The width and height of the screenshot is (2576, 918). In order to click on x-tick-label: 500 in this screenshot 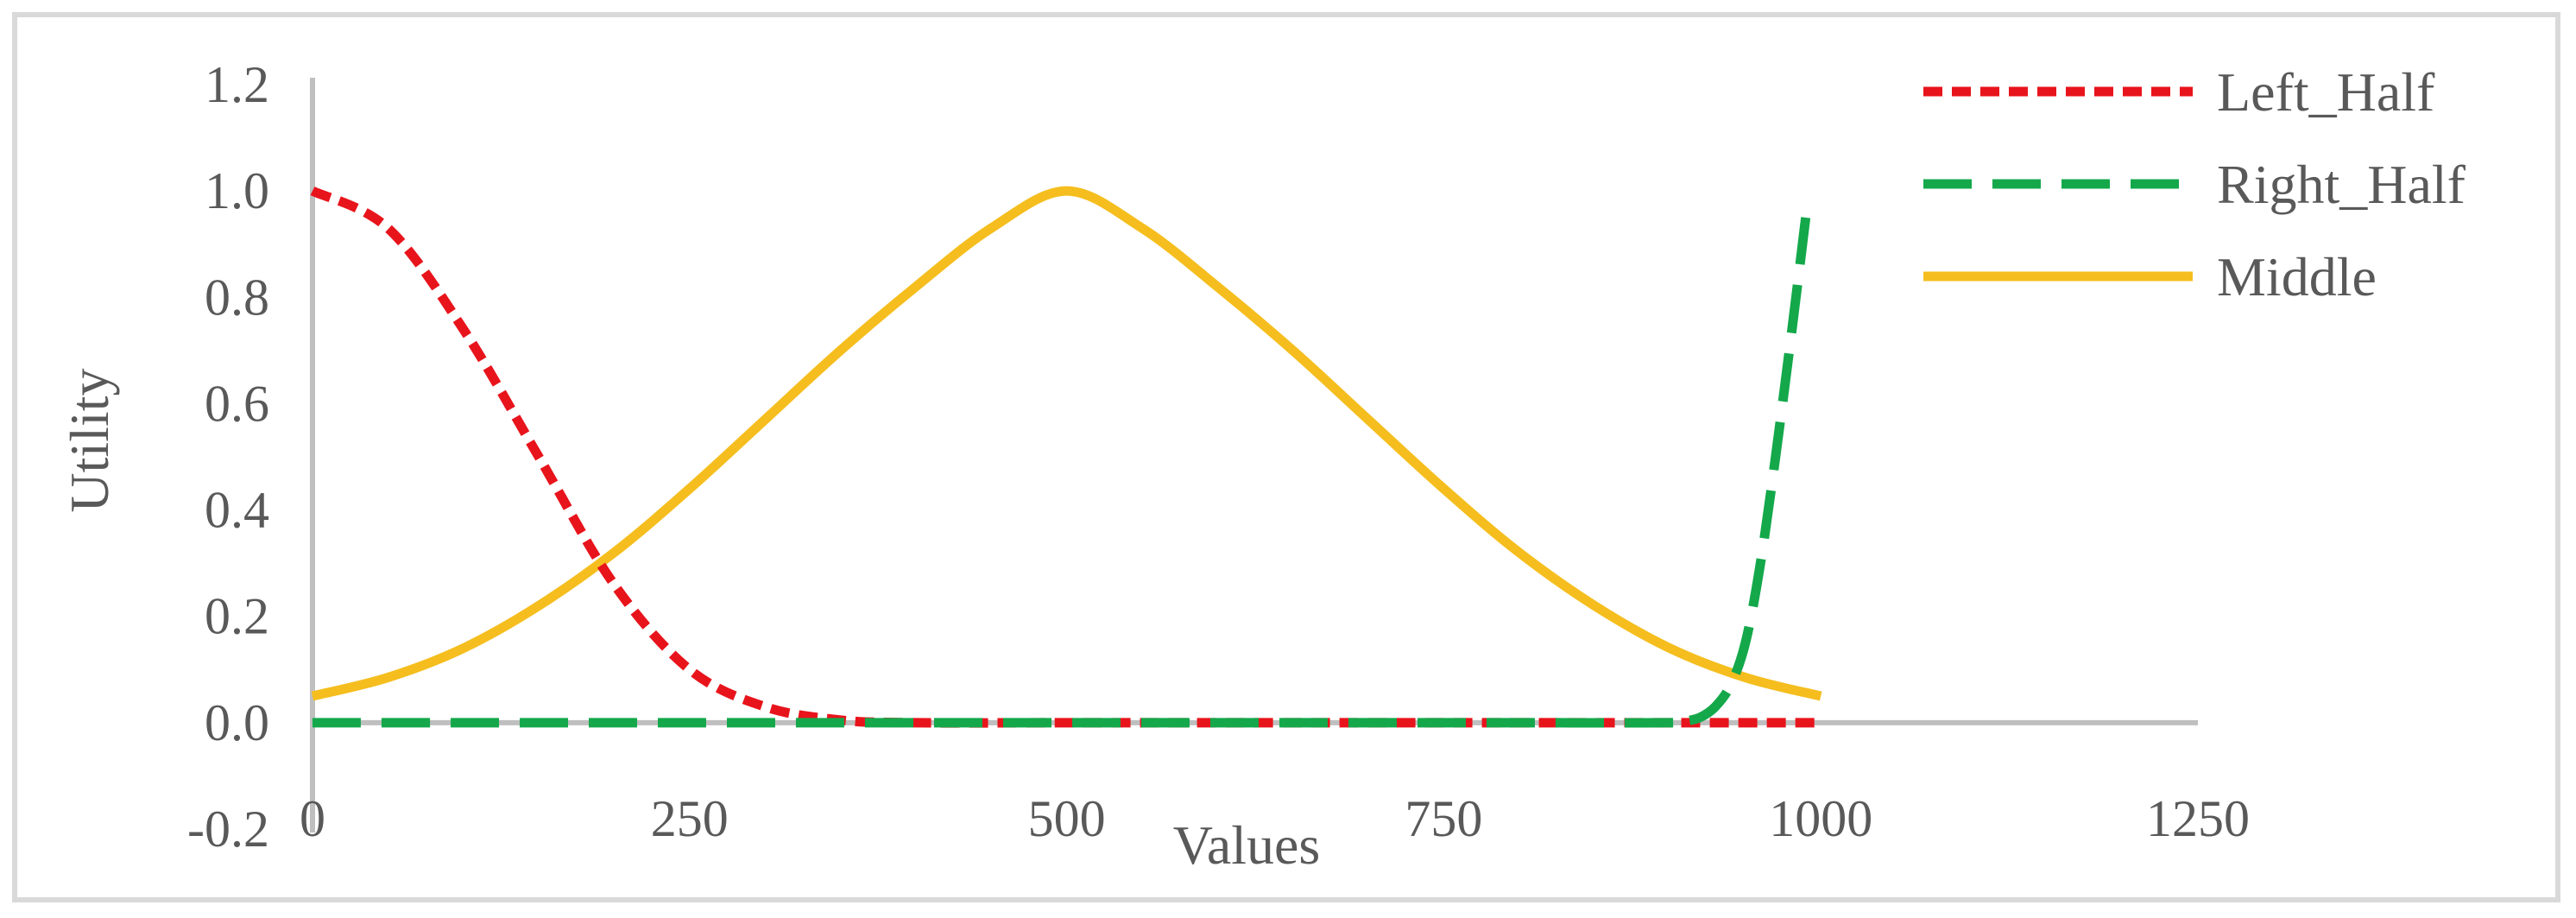, I will do `click(1067, 818)`.